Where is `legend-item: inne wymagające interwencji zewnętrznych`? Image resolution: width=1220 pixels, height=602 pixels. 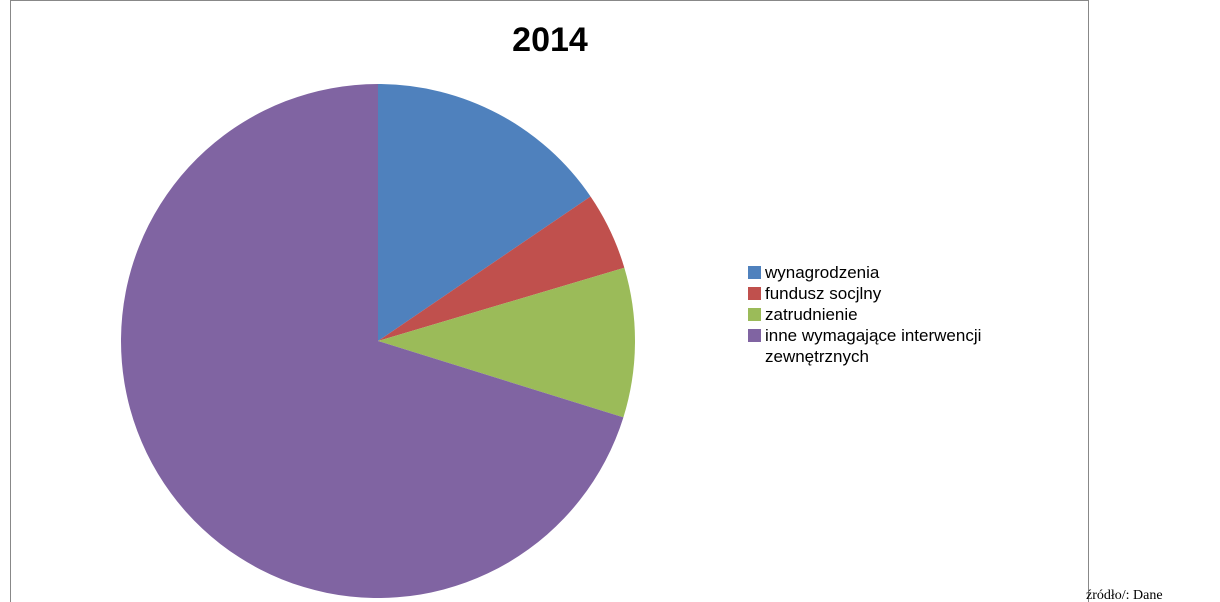 legend-item: inne wymagające interwencji zewnętrznych is located at coordinates (918, 346).